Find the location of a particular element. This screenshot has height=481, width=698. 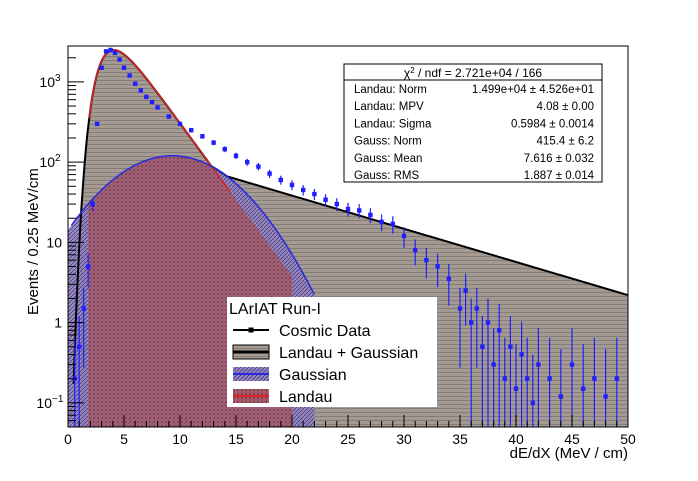

x-tick-label: 5 is located at coordinates (124, 439).